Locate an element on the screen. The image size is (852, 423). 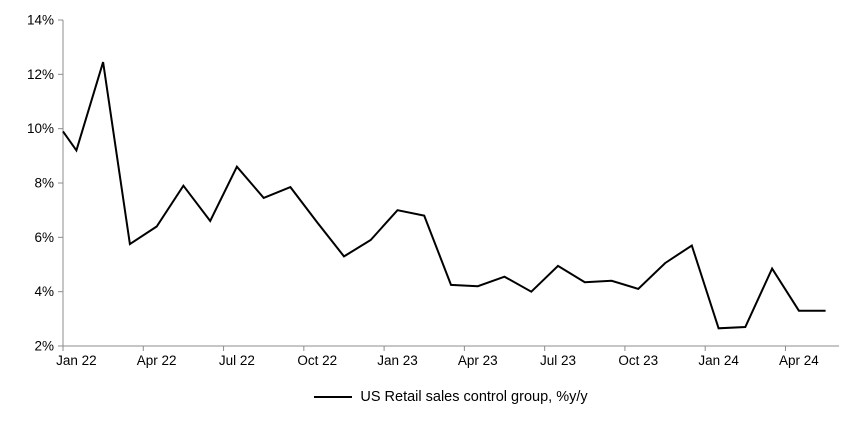
x-tick-label: Jul 22 is located at coordinates (237, 360).